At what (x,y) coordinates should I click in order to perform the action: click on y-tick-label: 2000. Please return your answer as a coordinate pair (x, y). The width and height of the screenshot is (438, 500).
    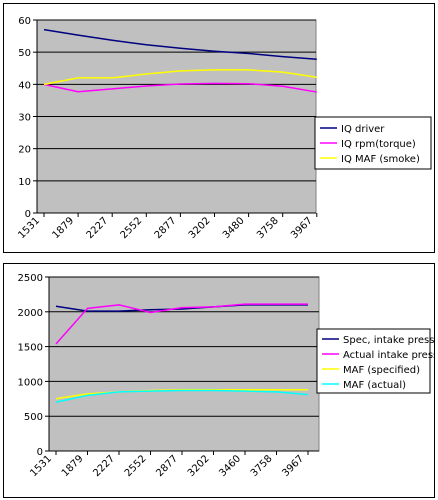
    Looking at the image, I should click on (30, 313).